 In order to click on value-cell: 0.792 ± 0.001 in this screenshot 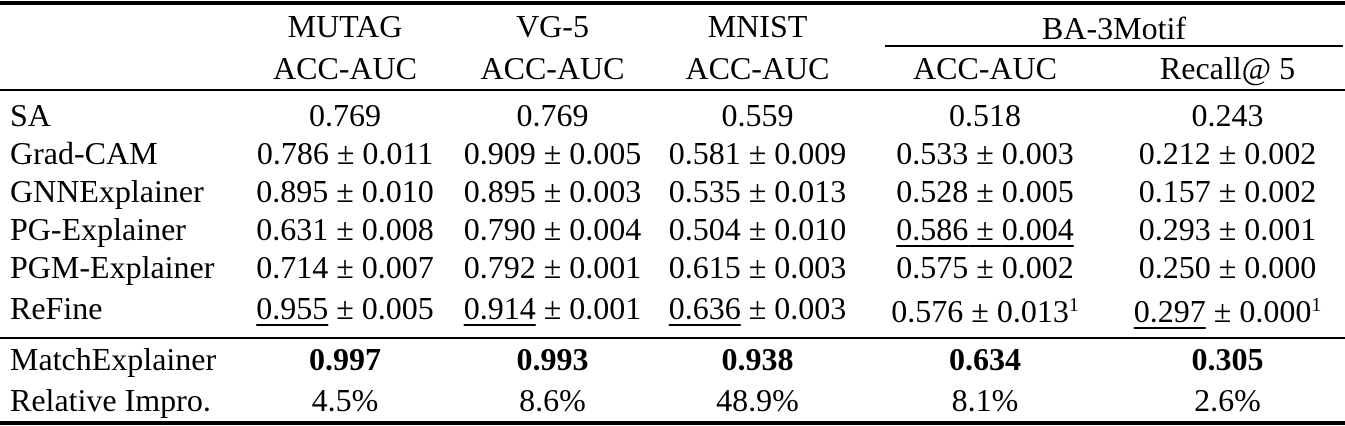, I will do `click(552, 267)`.